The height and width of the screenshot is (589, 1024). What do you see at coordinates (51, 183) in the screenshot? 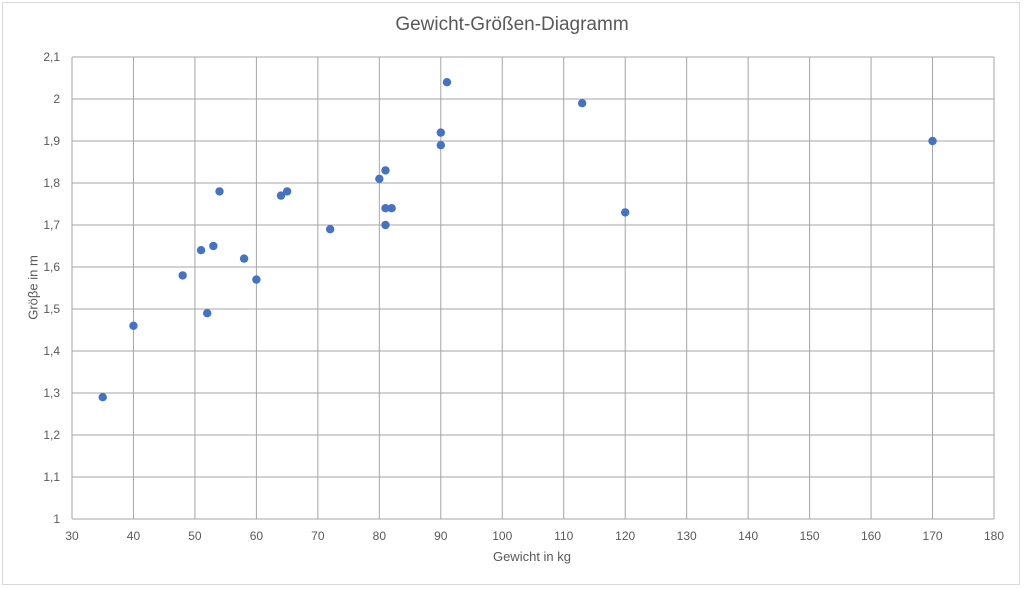
I see `y-tick-label: 1,8` at bounding box center [51, 183].